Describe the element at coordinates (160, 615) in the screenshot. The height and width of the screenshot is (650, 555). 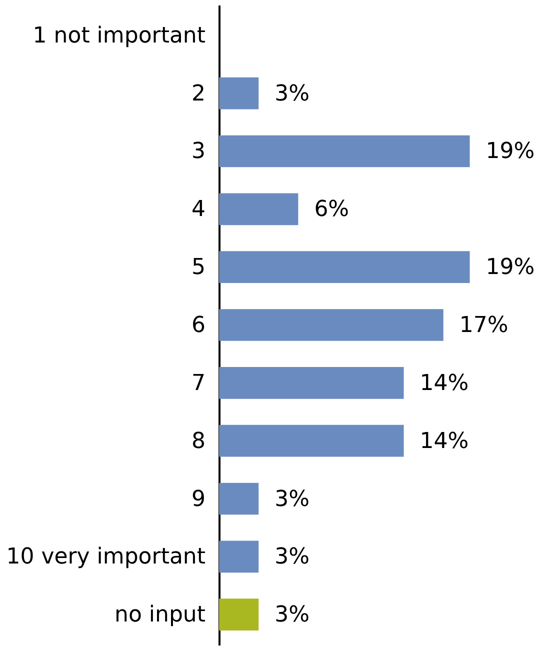
I see `y-tick-label: no input` at that location.